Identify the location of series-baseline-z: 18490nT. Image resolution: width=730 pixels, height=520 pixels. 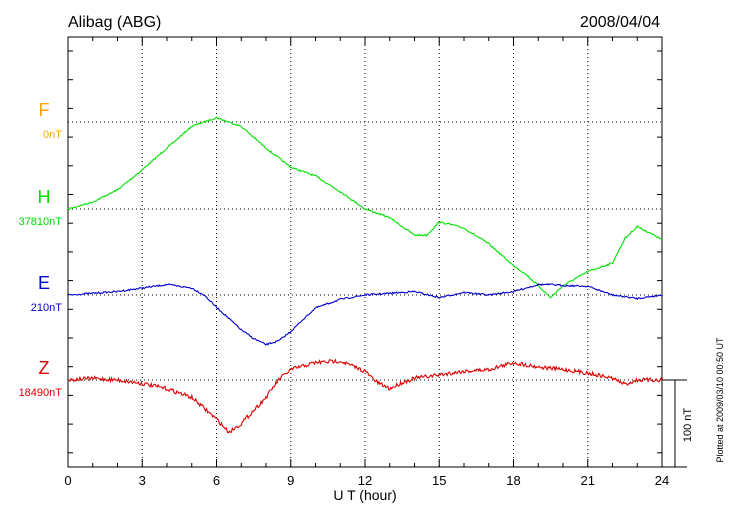
(41, 393).